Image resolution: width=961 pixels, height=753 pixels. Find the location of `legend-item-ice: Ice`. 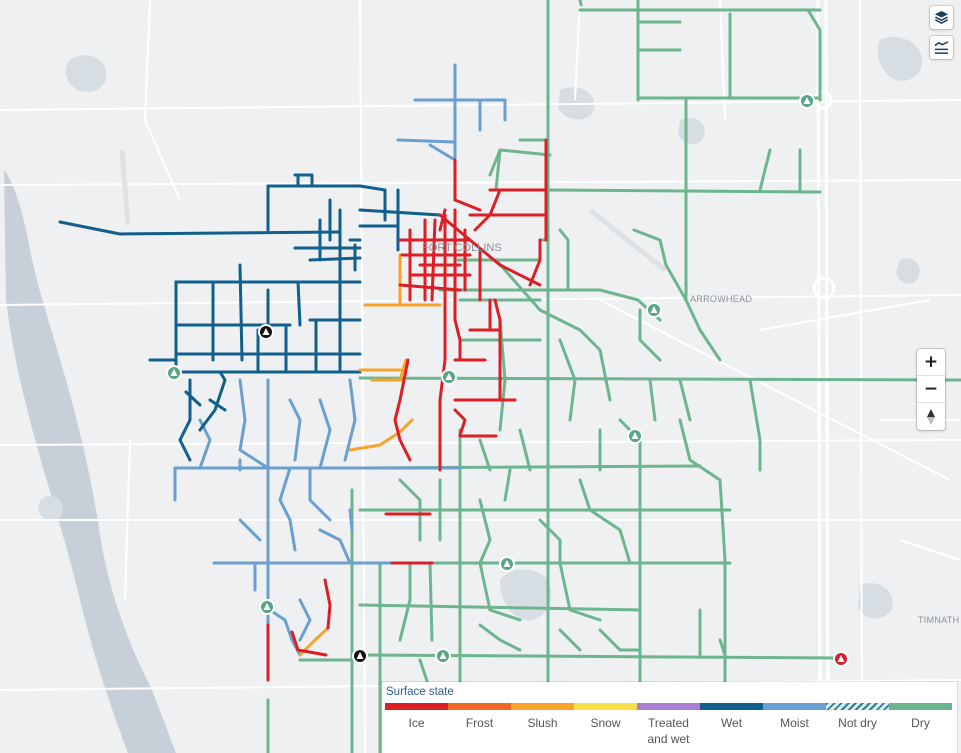

legend-item-ice: Ice is located at coordinates (416, 725).